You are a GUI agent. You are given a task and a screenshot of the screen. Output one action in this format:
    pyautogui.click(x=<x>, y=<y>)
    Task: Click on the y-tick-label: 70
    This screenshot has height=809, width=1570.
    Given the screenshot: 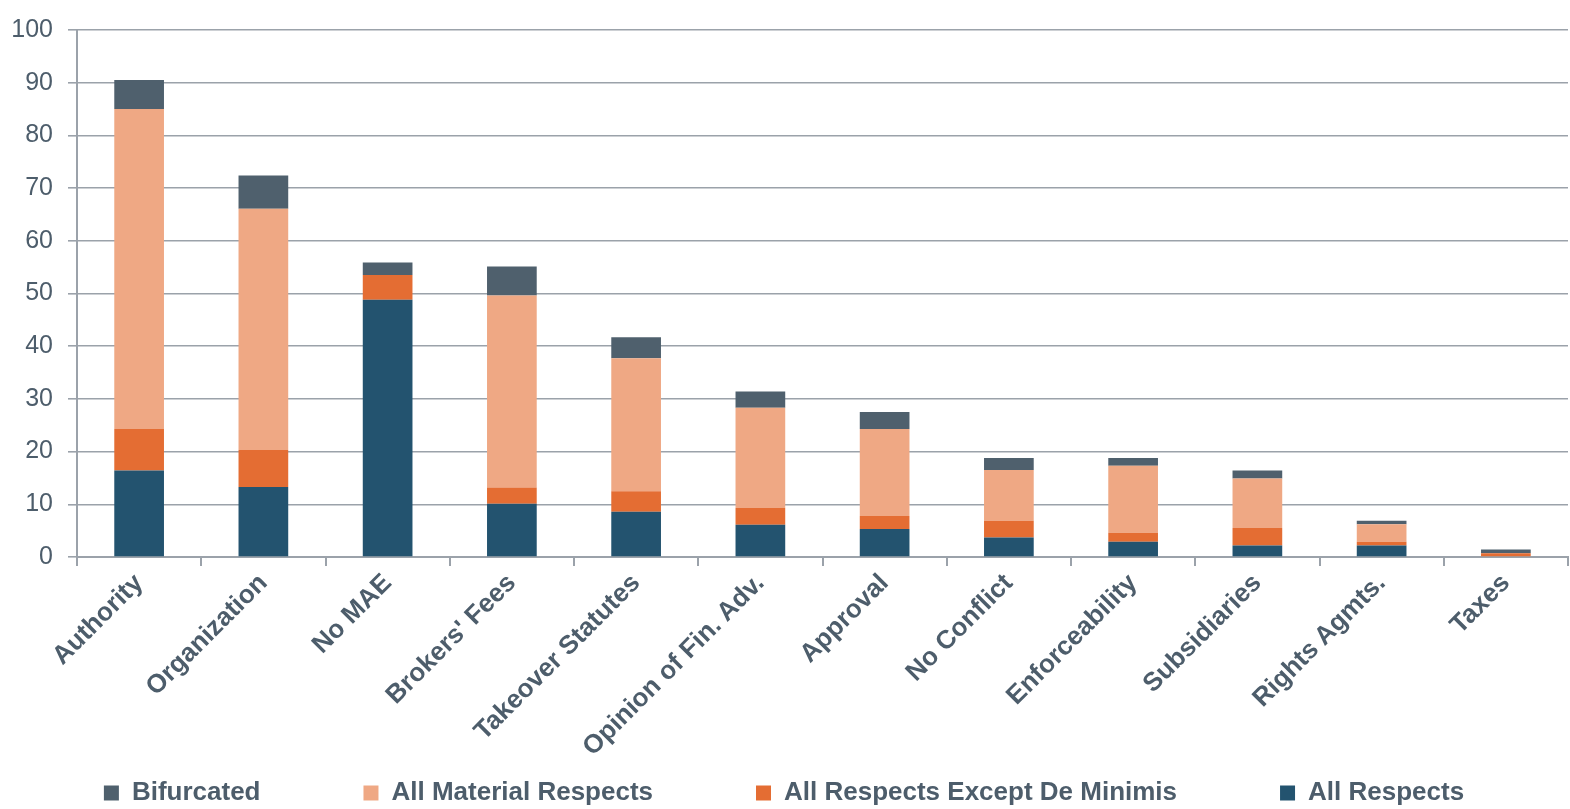 What is the action you would take?
    pyautogui.click(x=39, y=185)
    